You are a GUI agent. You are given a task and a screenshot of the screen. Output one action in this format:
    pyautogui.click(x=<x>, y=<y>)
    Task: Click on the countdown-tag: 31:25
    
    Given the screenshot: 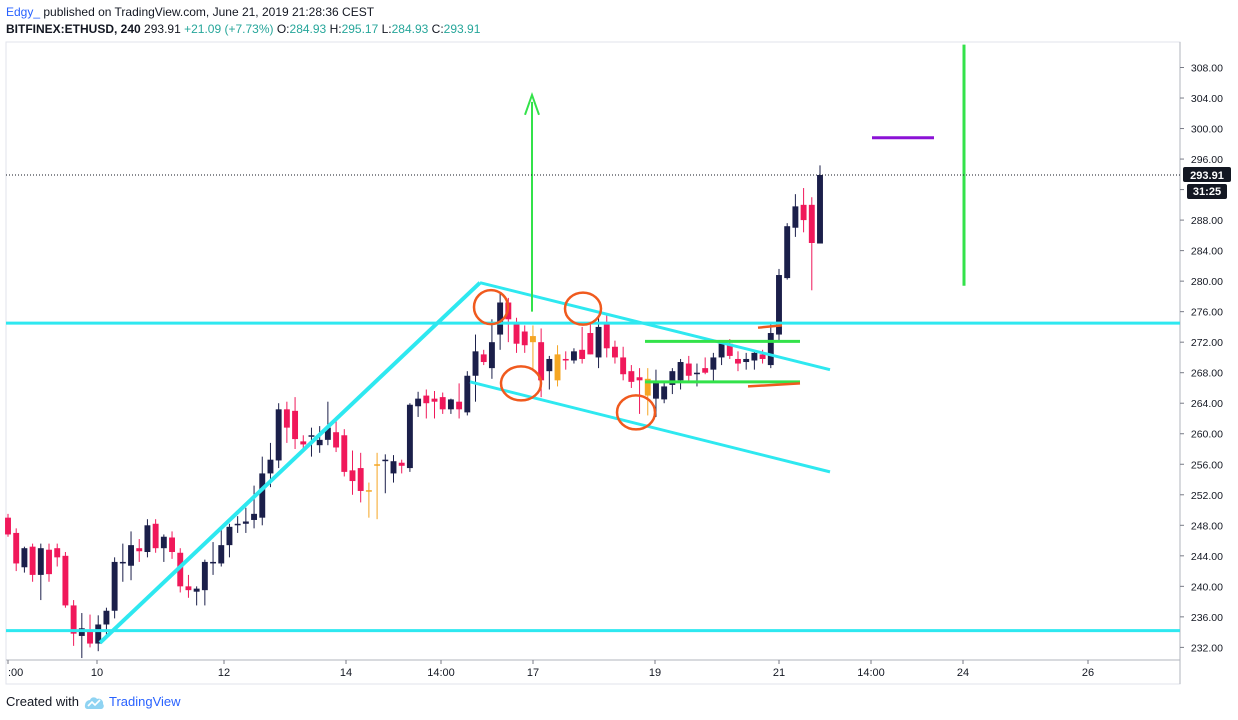 What is the action you would take?
    pyautogui.click(x=1207, y=192)
    